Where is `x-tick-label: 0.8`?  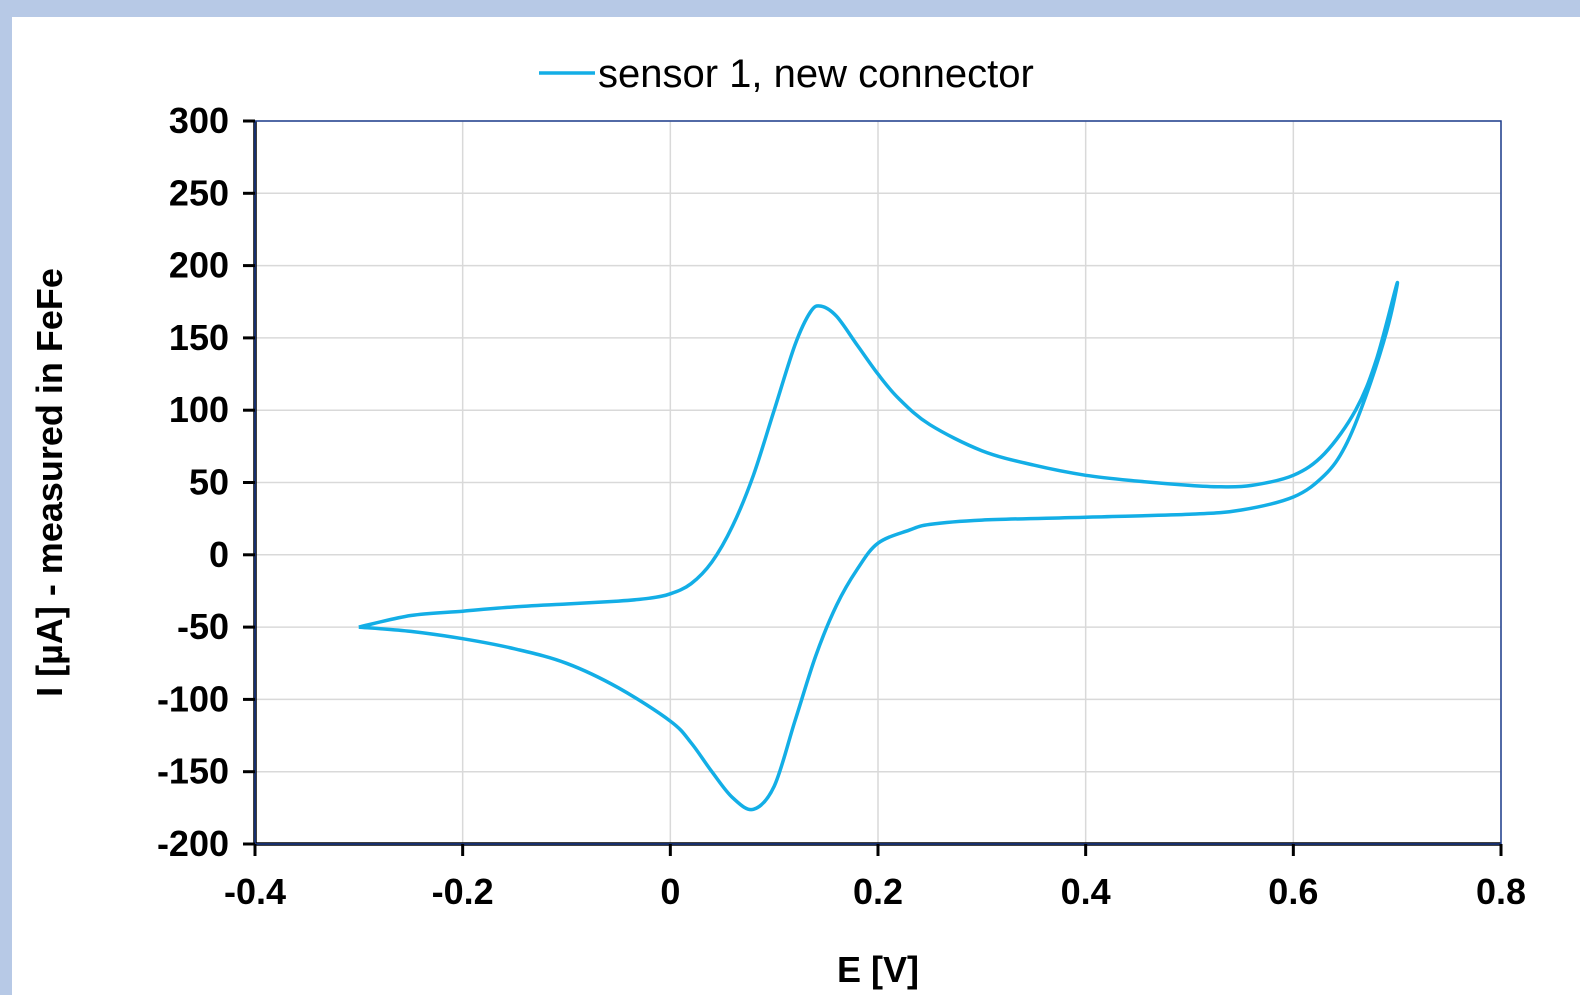
x-tick-label: 0.8 is located at coordinates (1501, 891).